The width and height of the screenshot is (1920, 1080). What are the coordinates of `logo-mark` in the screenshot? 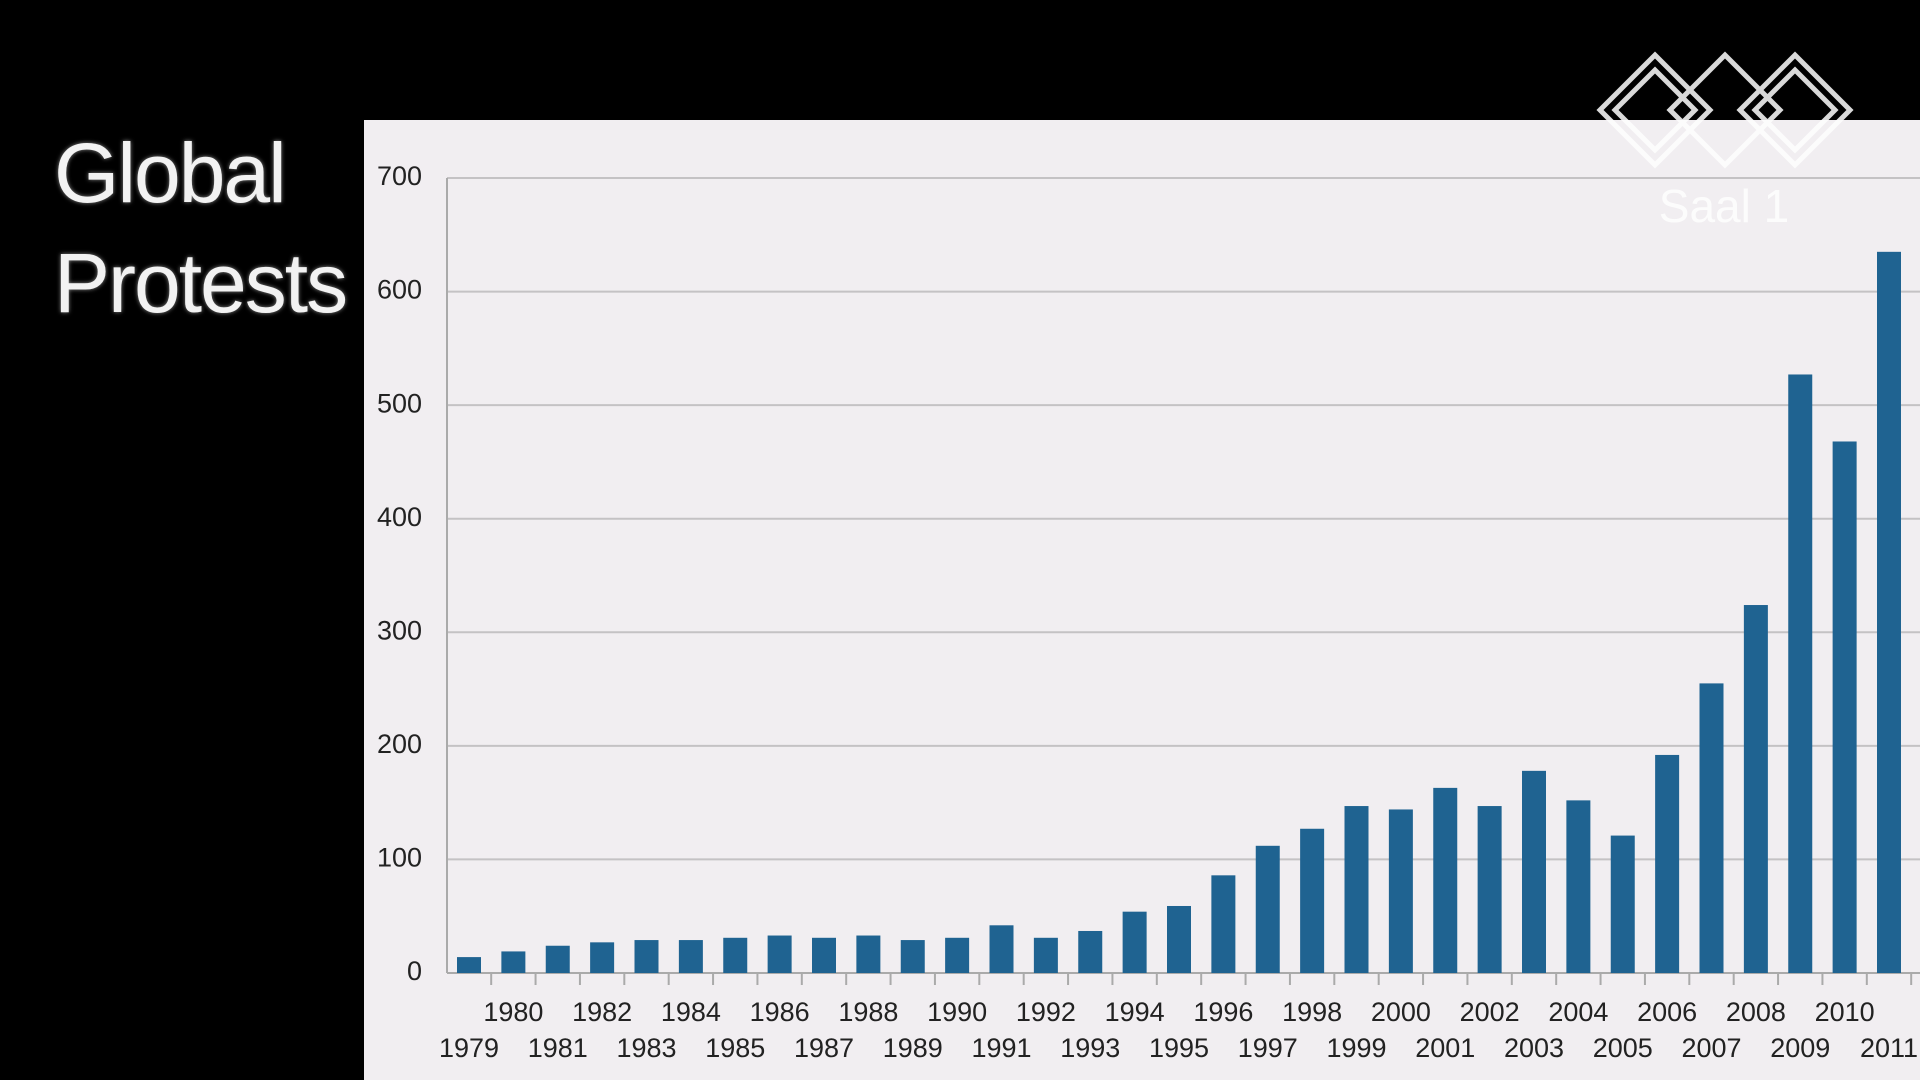 It's located at (1725, 110).